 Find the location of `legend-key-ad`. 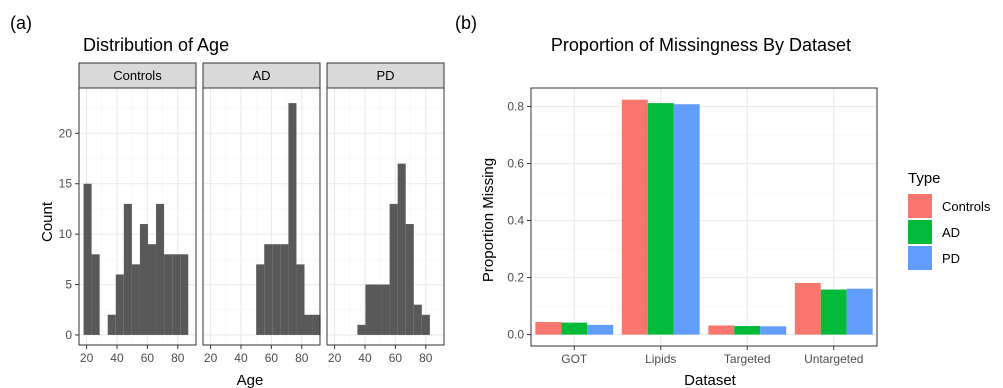

legend-key-ad is located at coordinates (920, 232).